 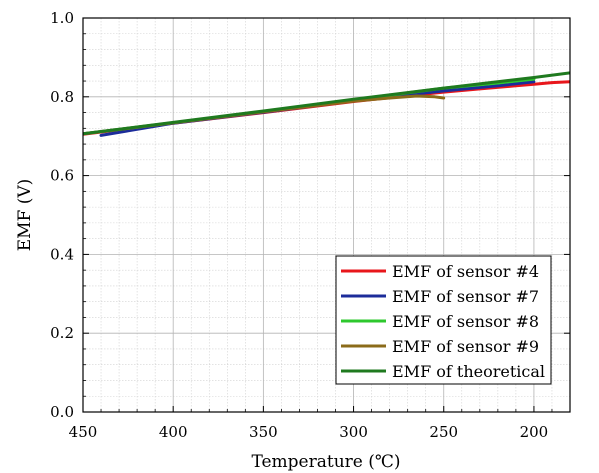 I want to click on x-tick-label: 250, so click(x=443, y=432).